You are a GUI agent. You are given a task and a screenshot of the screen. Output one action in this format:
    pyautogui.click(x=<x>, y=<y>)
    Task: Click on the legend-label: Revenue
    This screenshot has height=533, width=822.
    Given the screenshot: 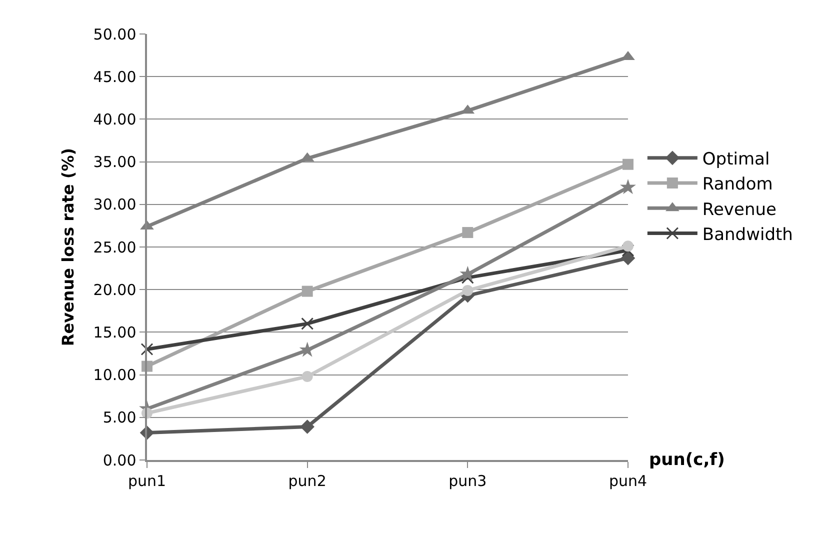 What is the action you would take?
    pyautogui.click(x=739, y=210)
    